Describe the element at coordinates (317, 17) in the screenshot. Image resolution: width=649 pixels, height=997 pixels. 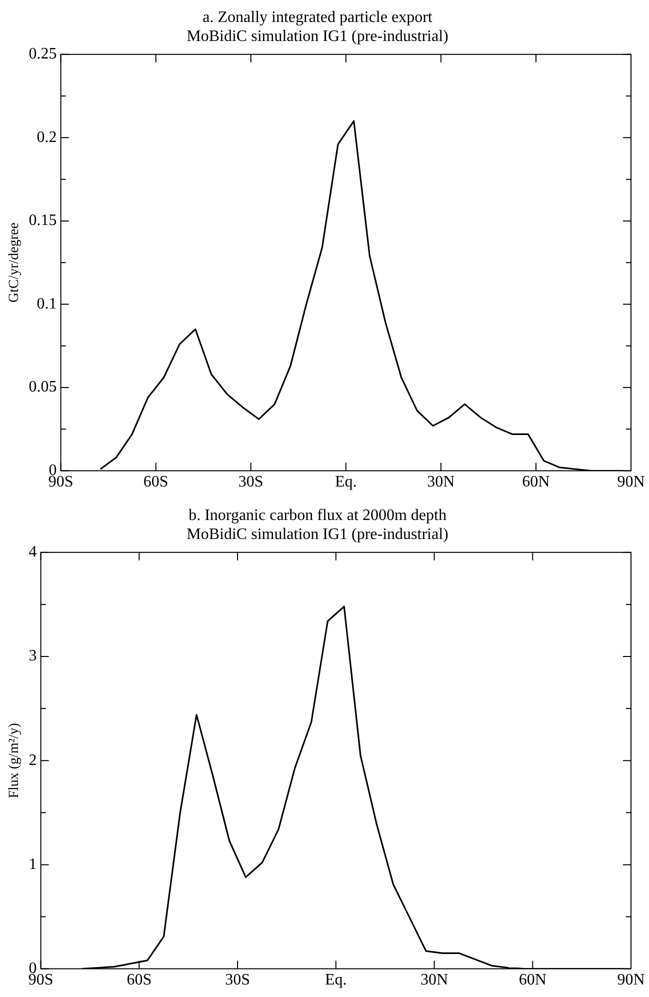
I see `chart-title: a. Zonally integrated particle export` at that location.